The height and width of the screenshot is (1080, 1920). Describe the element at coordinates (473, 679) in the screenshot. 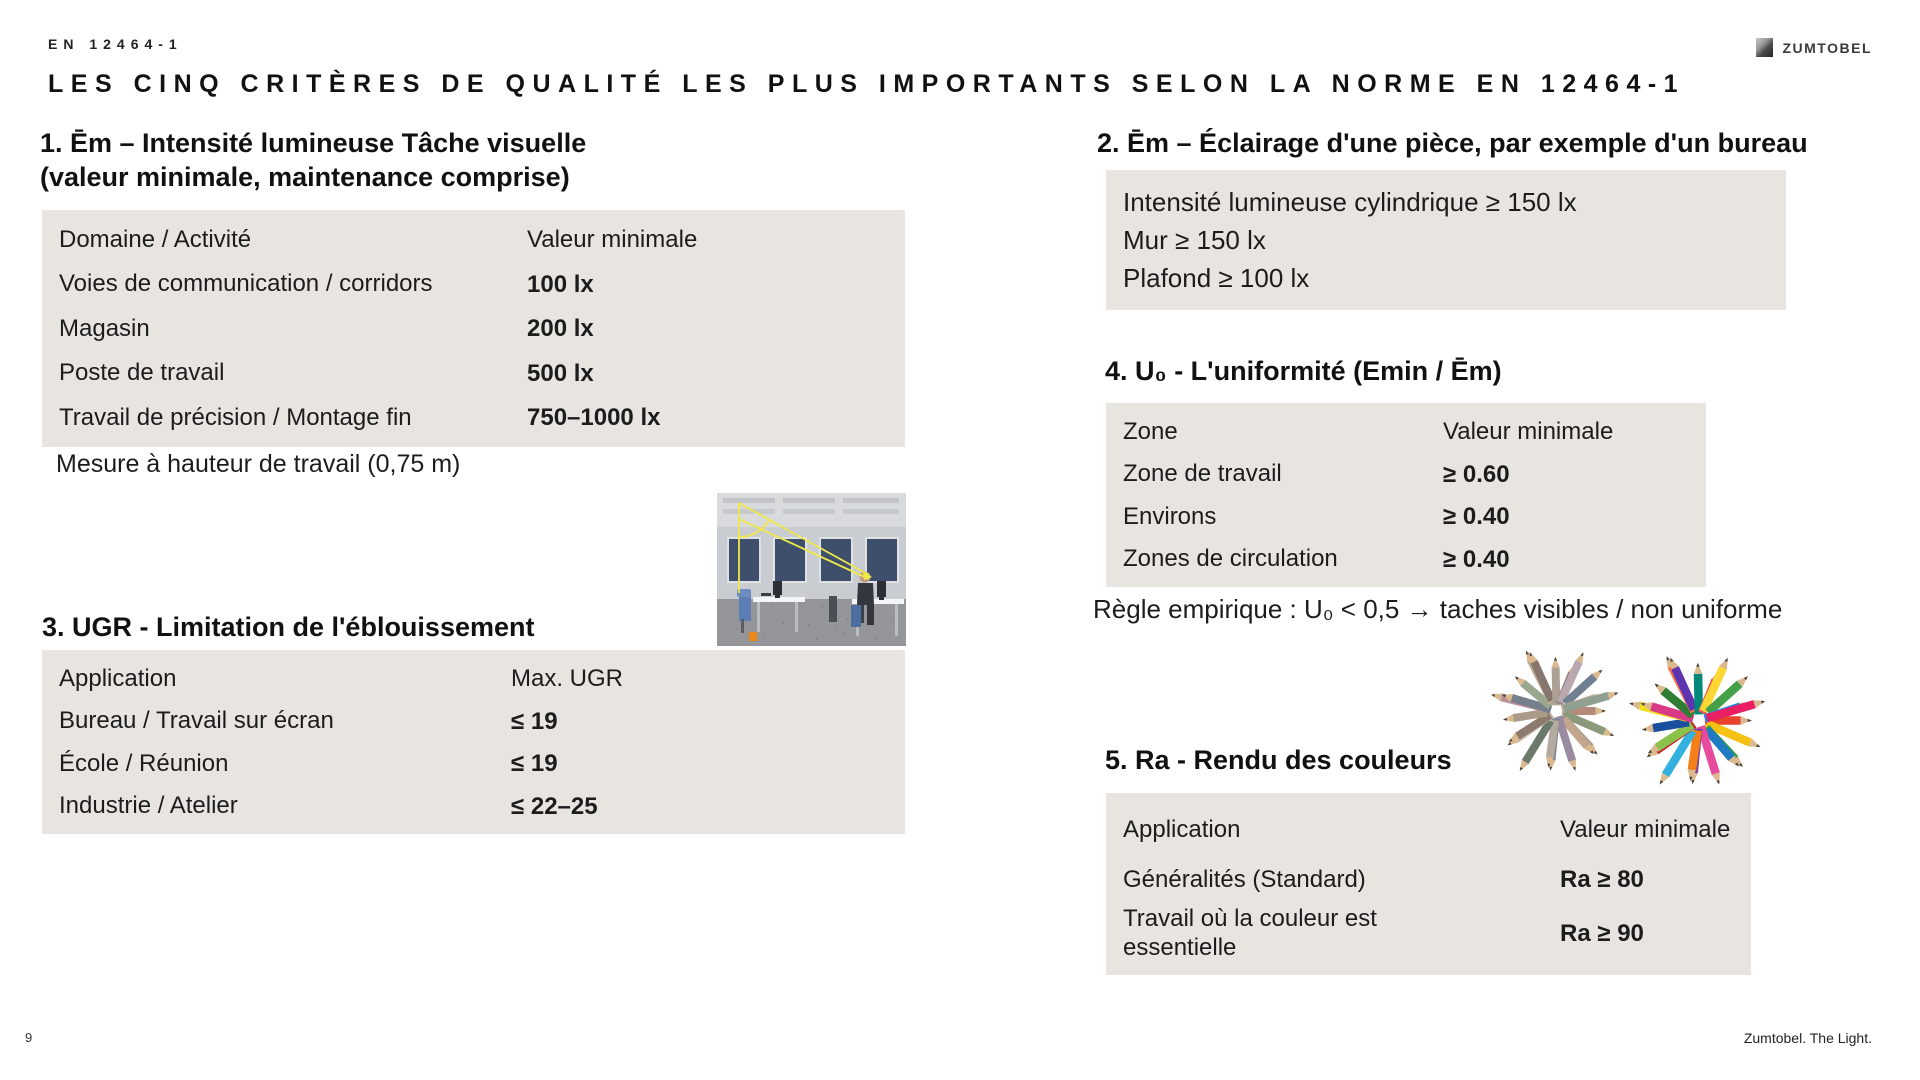

I see `table-header-row: Application Max. UGR` at that location.